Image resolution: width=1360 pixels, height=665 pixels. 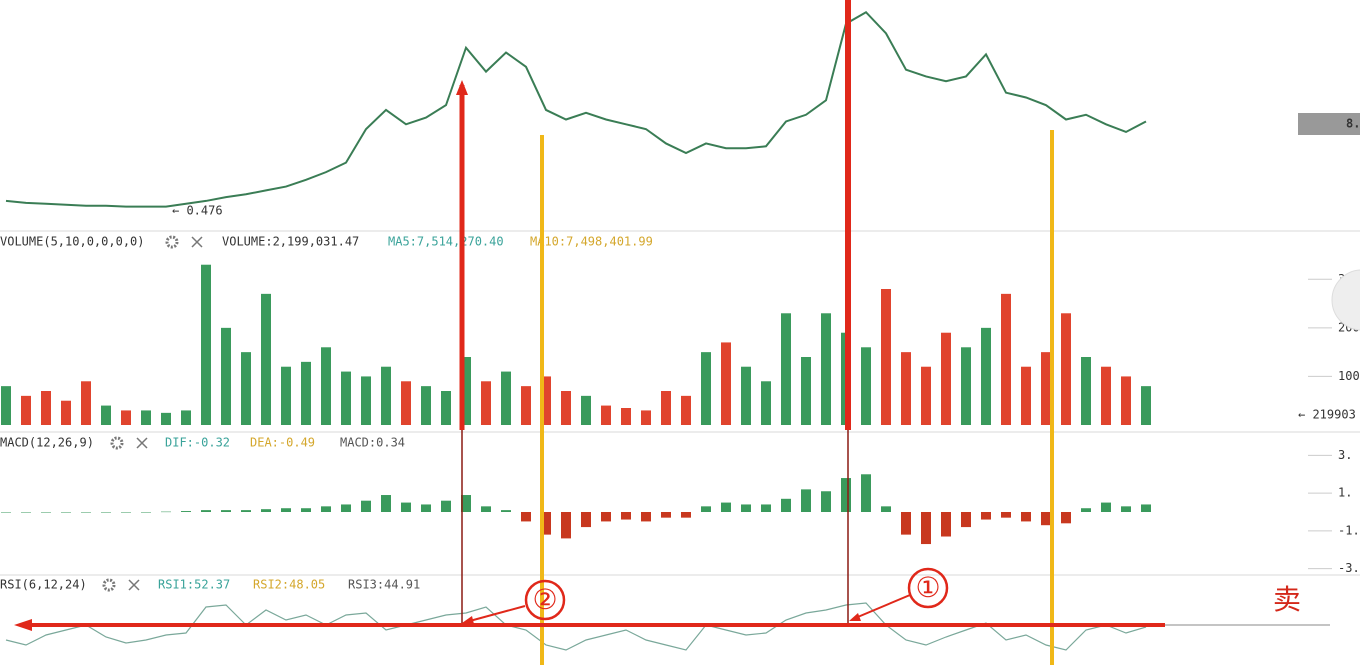 I want to click on price-tag-box, so click(x=1329, y=124).